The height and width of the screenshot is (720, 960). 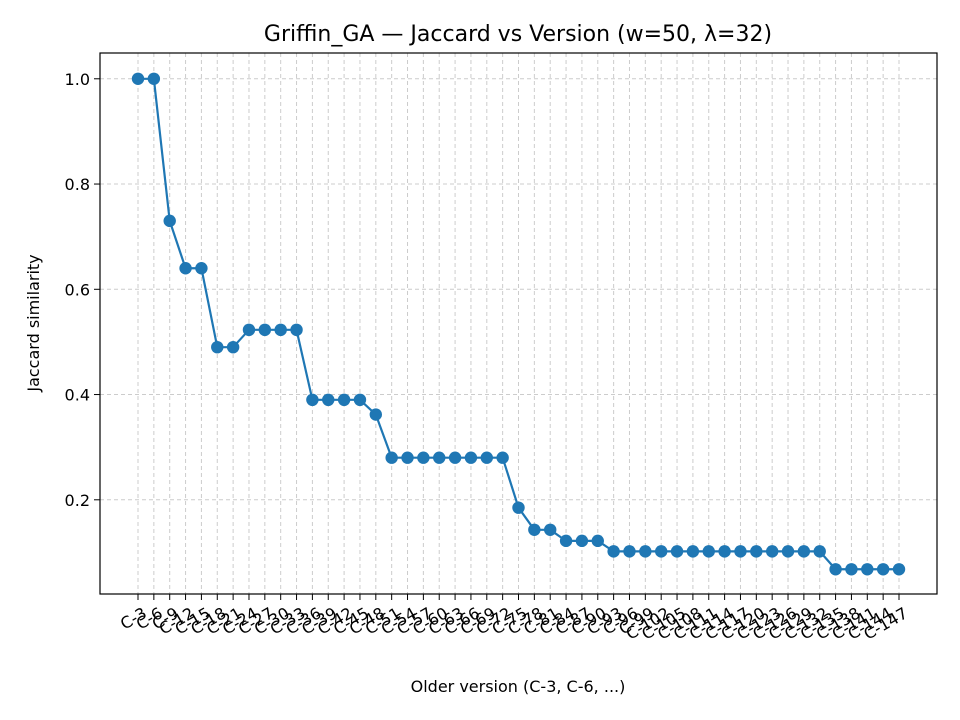 I want to click on x-axis-title: Older version (C-3, C-6, ...), so click(x=518, y=686).